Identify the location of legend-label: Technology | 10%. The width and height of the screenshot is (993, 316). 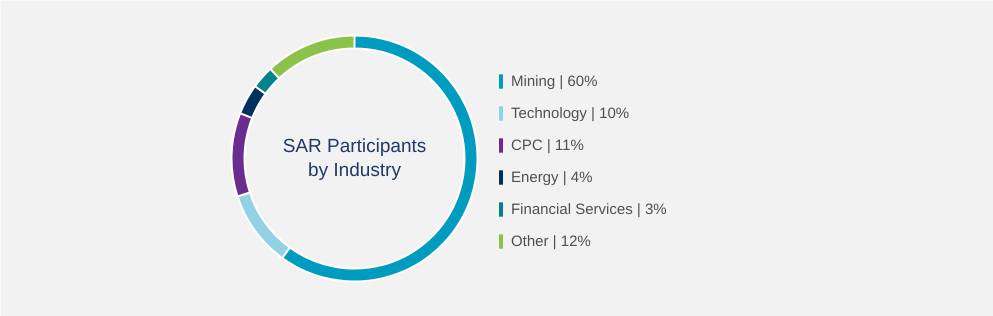
(570, 113).